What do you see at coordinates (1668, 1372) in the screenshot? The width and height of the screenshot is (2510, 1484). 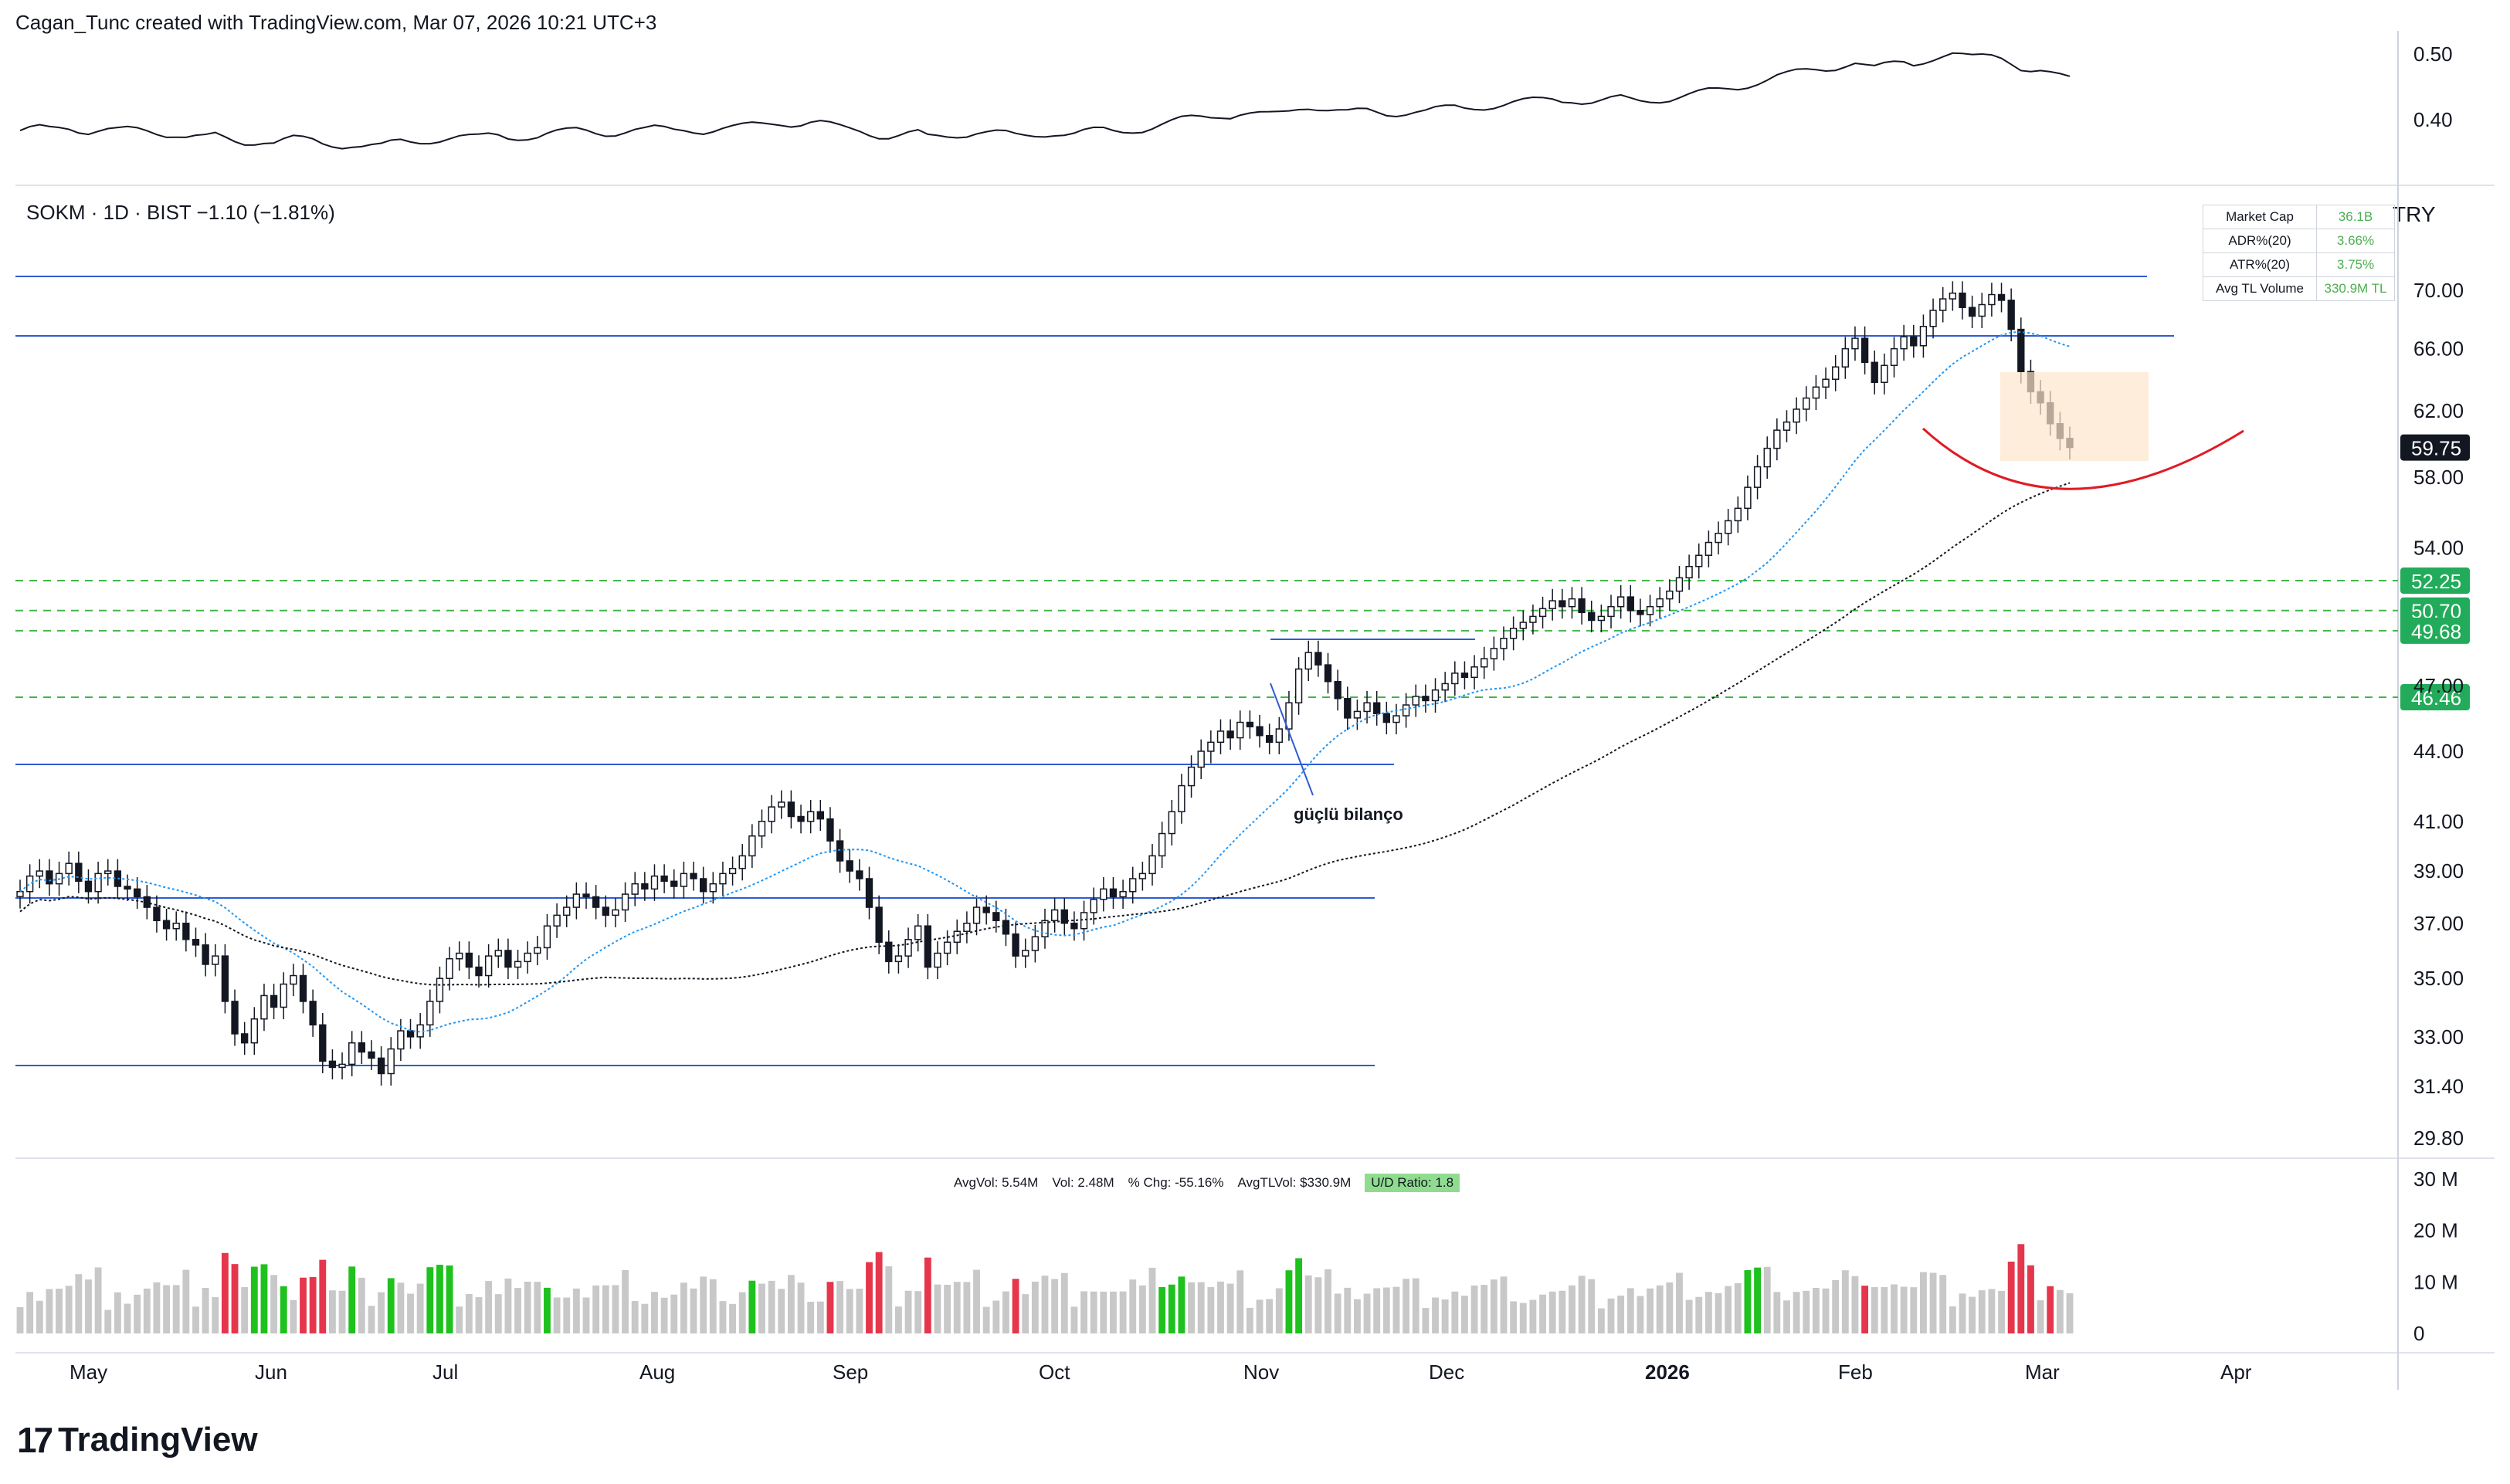 I see `time-tick-label: 2026` at bounding box center [1668, 1372].